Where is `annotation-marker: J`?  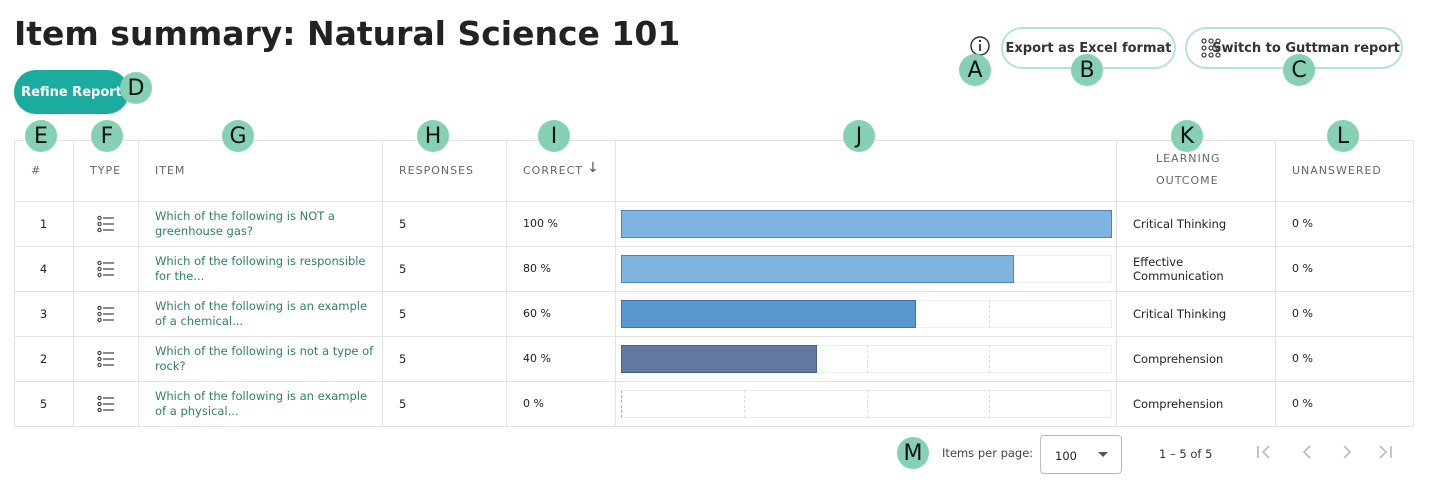 annotation-marker: J is located at coordinates (859, 136).